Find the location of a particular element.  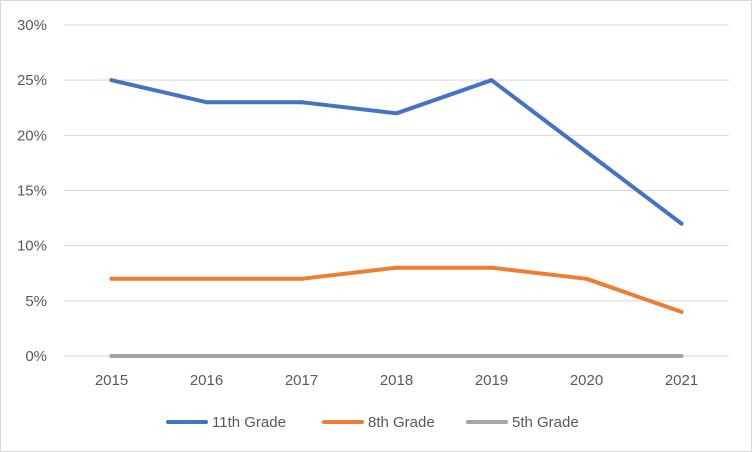

x-tick-label: 2019 is located at coordinates (491, 380).